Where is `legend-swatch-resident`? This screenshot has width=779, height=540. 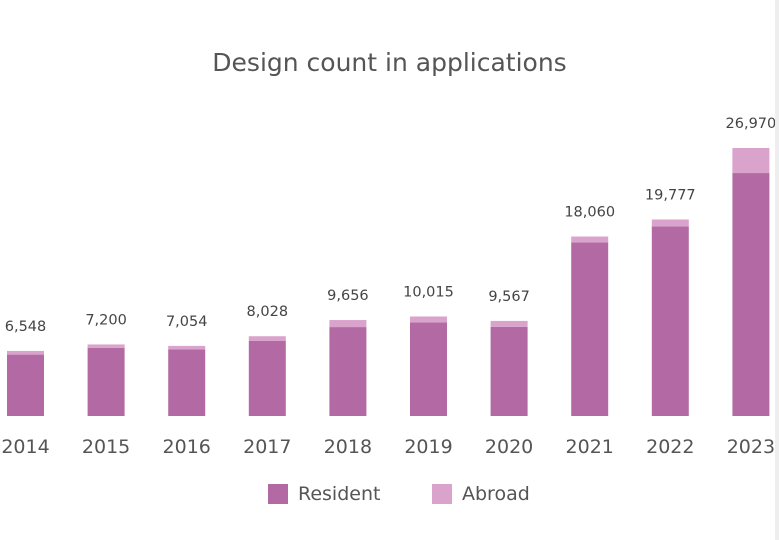 legend-swatch-resident is located at coordinates (278, 494).